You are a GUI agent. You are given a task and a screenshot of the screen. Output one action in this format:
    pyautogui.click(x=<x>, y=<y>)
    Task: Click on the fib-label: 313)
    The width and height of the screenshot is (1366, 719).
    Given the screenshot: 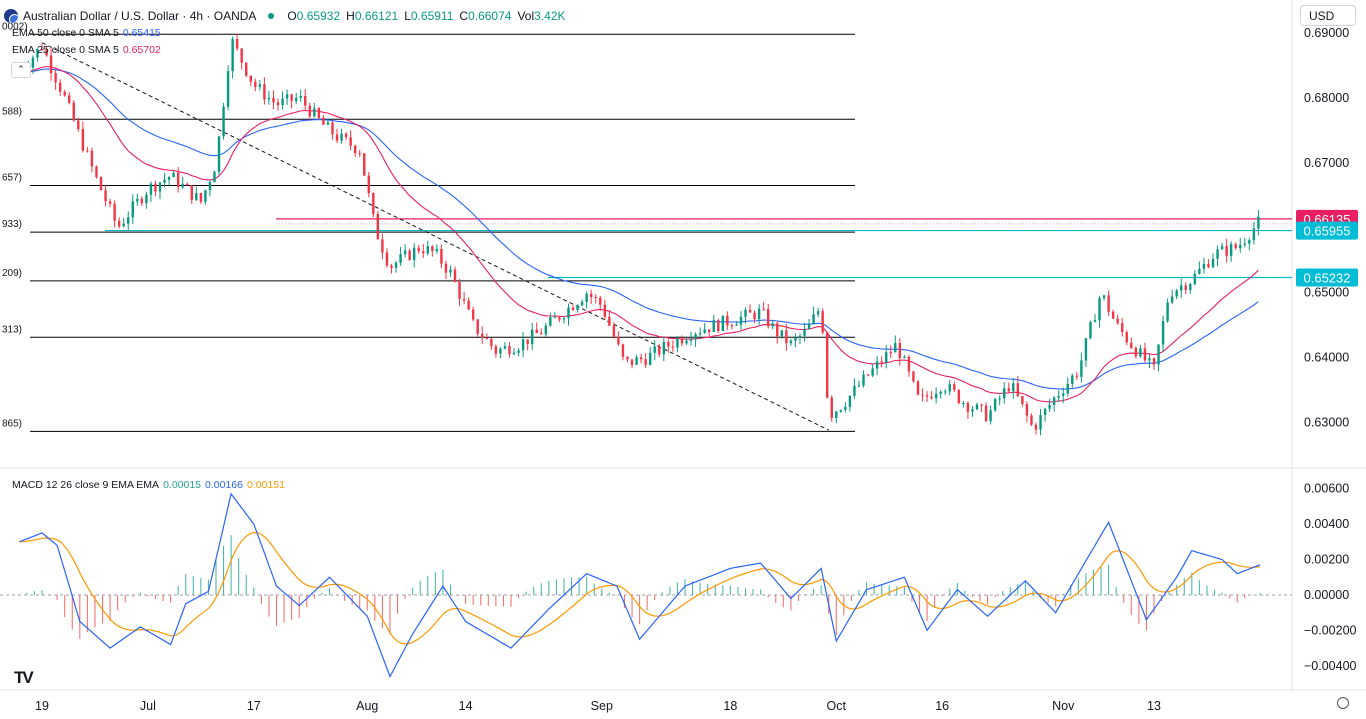 What is the action you would take?
    pyautogui.click(x=12, y=329)
    